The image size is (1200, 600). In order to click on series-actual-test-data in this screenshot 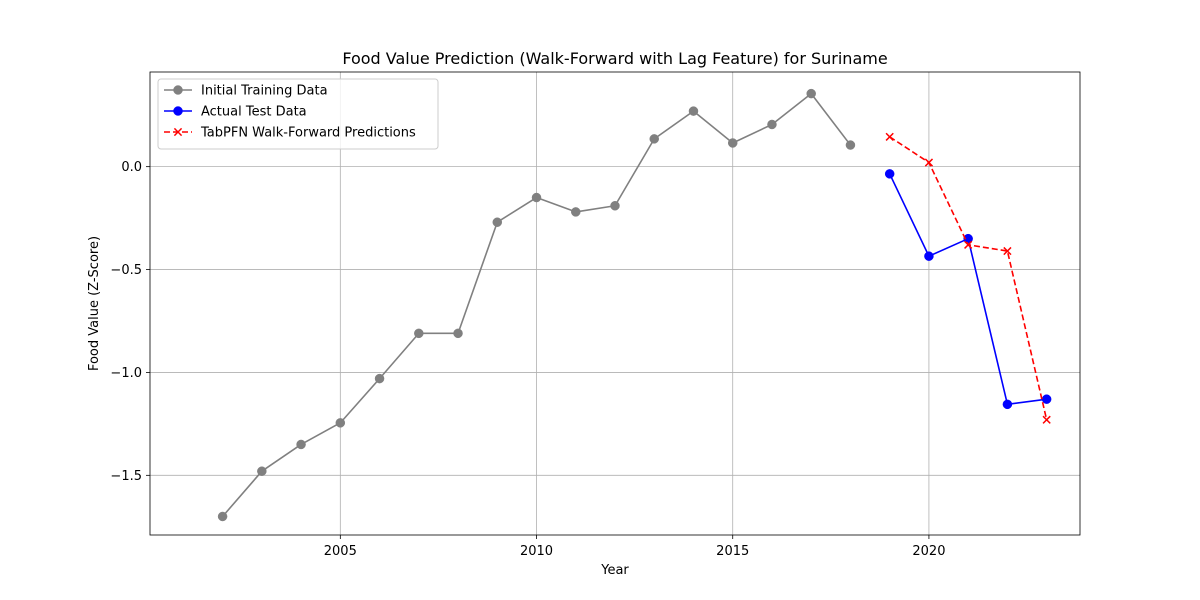, I will do `click(968, 289)`.